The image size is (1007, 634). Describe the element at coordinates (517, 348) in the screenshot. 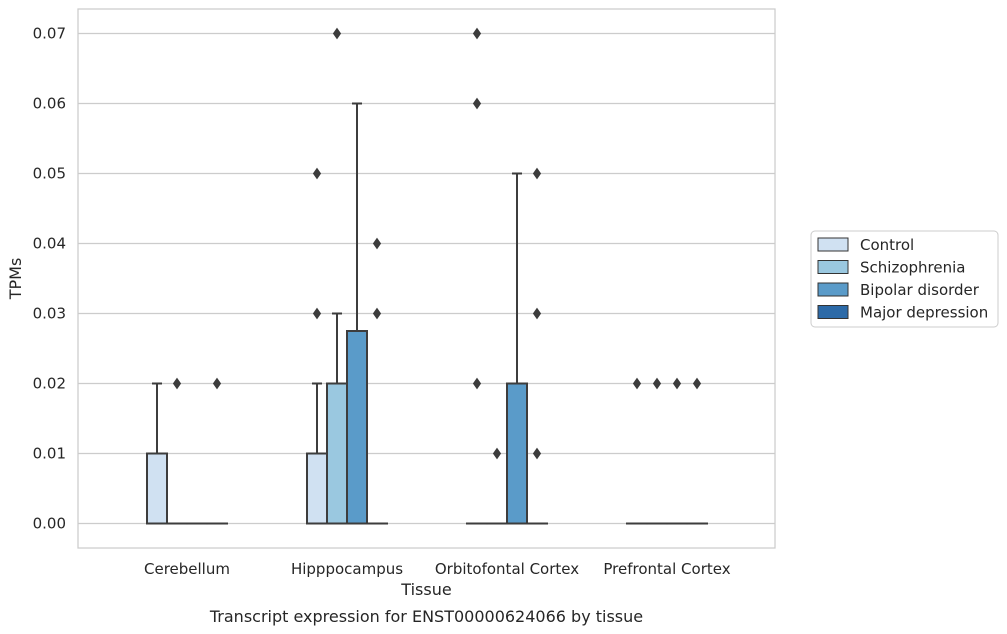

I see `box-orbitofontal-cortex-bipolar-disorder` at that location.